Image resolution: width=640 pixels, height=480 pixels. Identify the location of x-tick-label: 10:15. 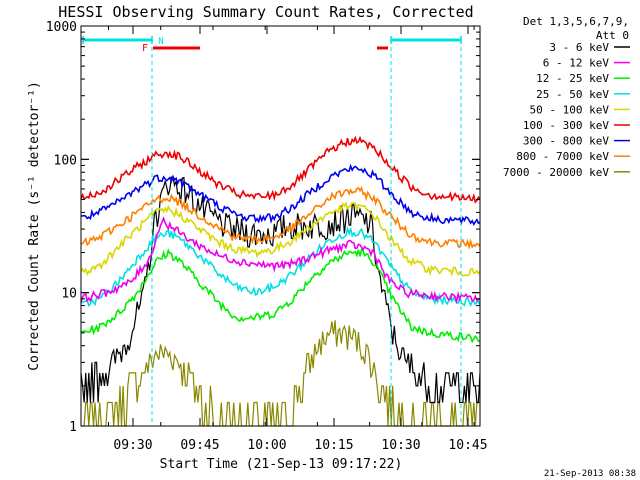
(333, 445).